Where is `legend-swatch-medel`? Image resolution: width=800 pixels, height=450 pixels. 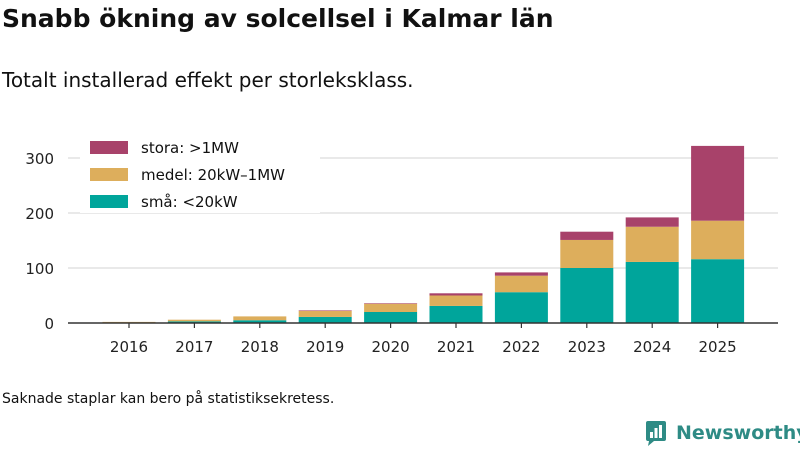 legend-swatch-medel is located at coordinates (109, 174).